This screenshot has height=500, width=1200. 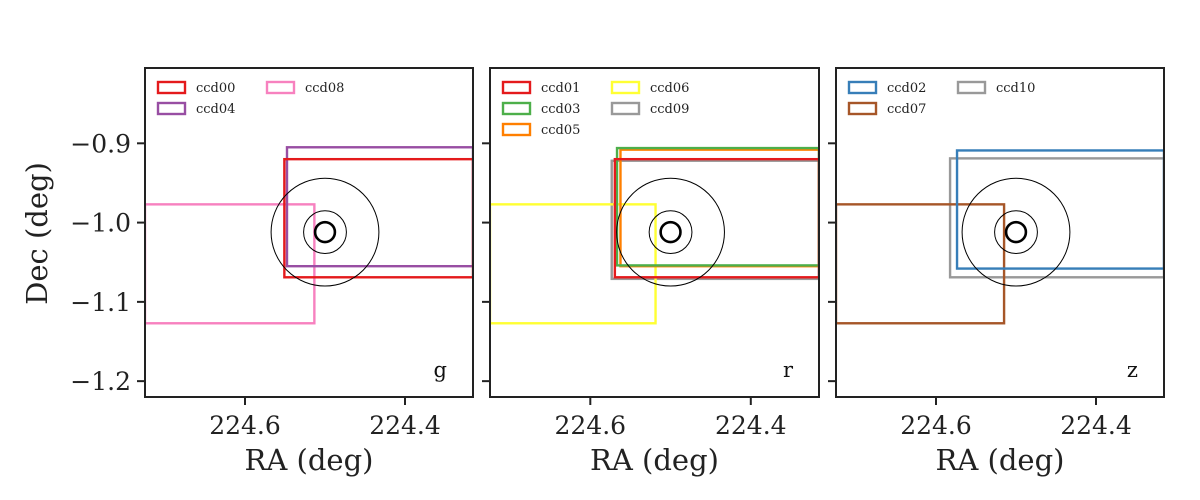 What do you see at coordinates (100, 143) in the screenshot?
I see `y-tick-label: −0.9` at bounding box center [100, 143].